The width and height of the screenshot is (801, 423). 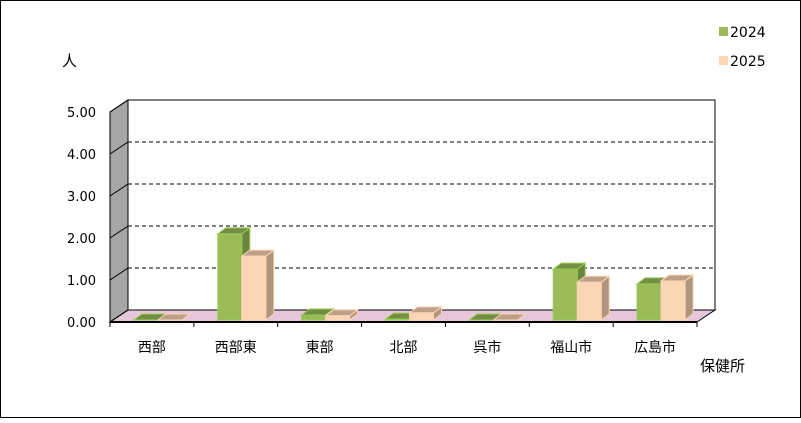 I want to click on bar-2025-西部東, so click(x=258, y=285).